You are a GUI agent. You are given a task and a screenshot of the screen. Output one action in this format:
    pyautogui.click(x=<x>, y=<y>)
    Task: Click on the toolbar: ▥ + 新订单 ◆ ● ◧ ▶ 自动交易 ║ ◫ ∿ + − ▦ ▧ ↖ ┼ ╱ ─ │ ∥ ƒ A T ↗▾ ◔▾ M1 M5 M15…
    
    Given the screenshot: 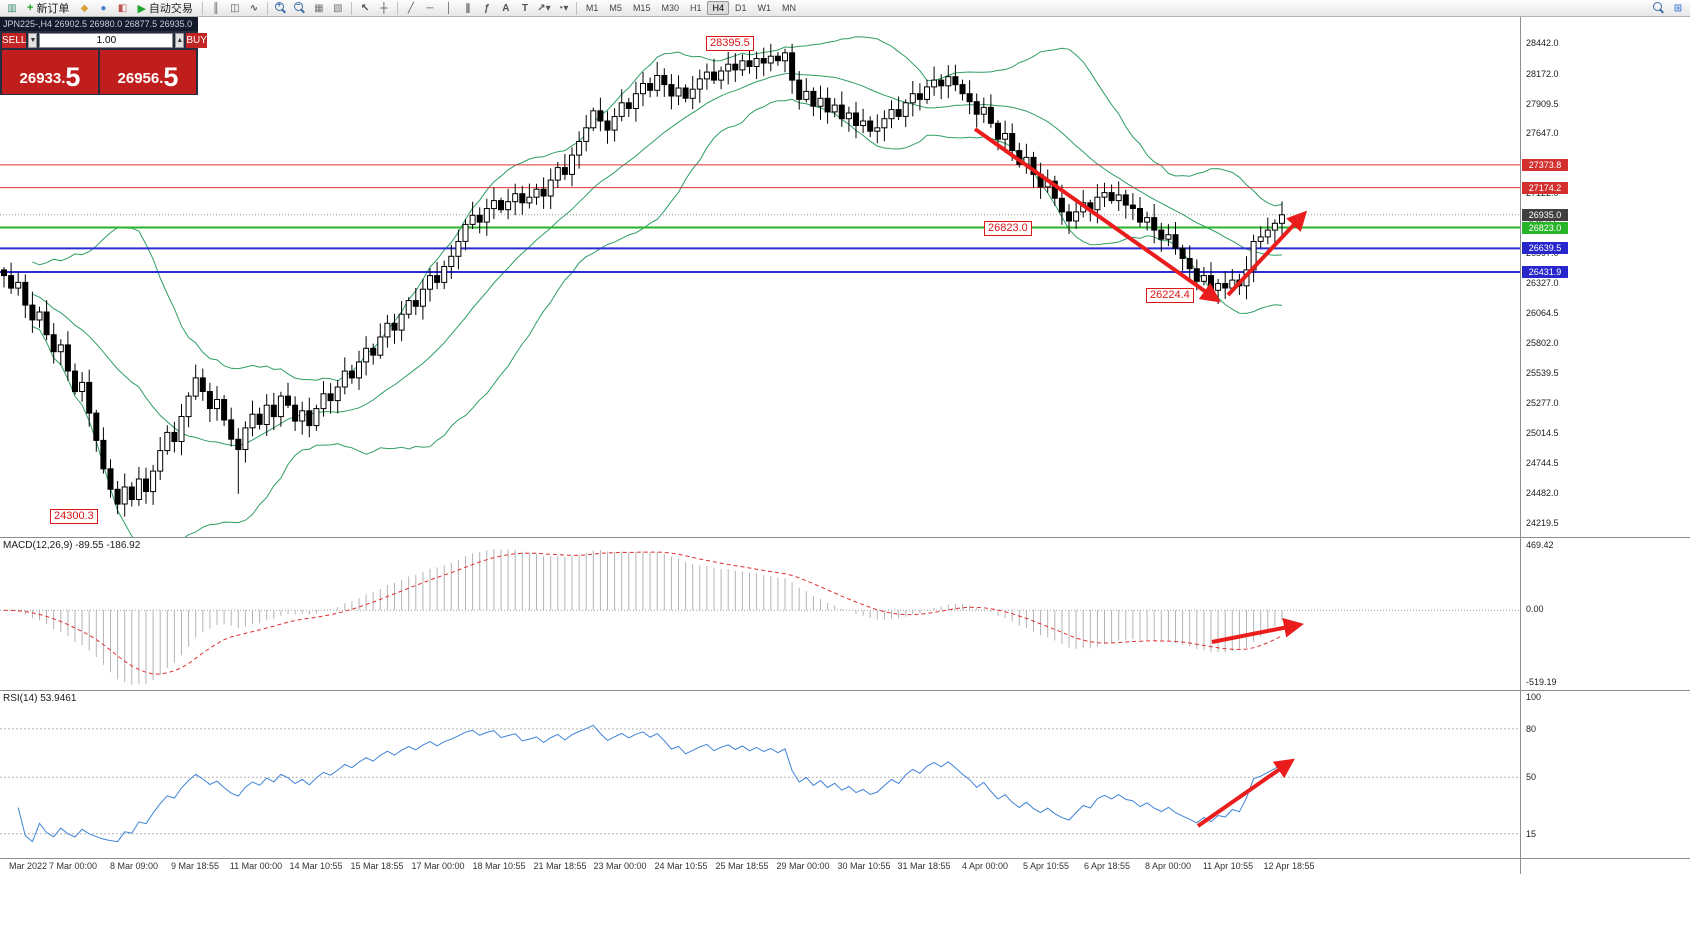 What is the action you would take?
    pyautogui.click(x=845, y=8)
    